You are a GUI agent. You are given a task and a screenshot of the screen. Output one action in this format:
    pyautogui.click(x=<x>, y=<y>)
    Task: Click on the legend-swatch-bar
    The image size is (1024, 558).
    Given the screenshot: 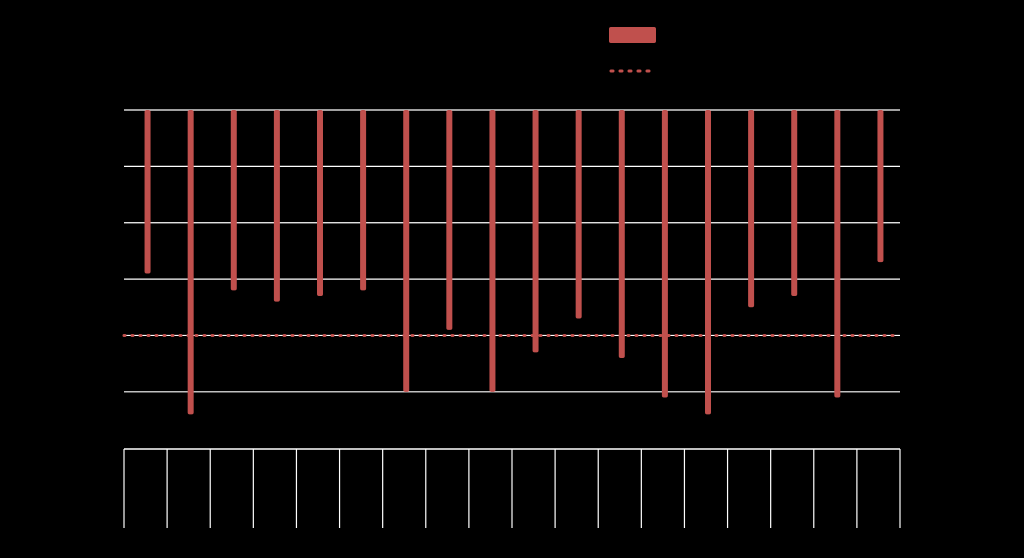 What is the action you would take?
    pyautogui.click(x=632, y=35)
    